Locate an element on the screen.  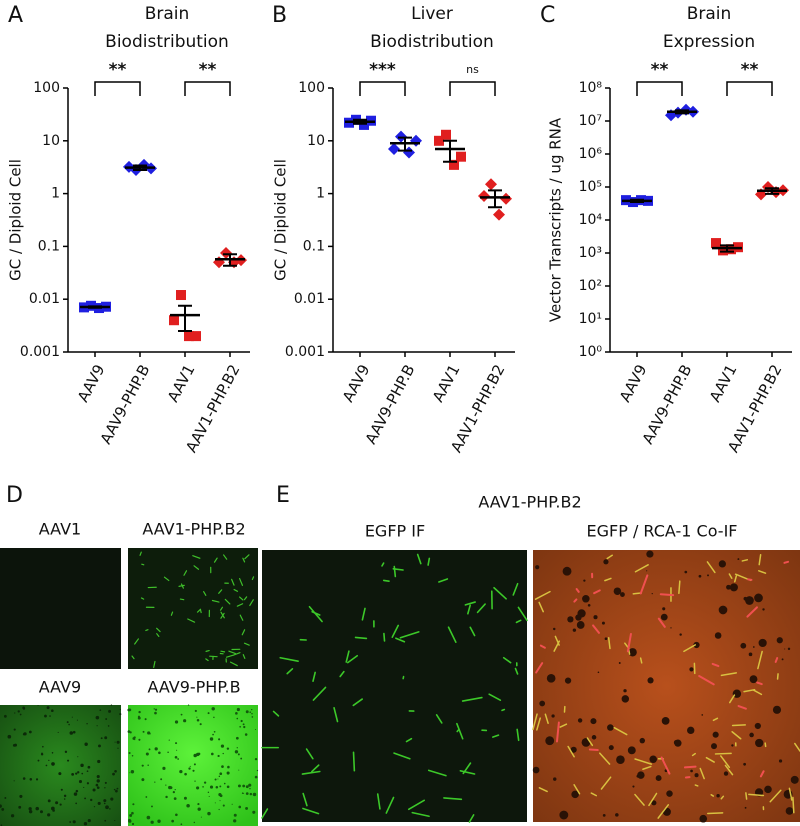
y-tick-label: 0.001 is located at coordinates (40, 352).